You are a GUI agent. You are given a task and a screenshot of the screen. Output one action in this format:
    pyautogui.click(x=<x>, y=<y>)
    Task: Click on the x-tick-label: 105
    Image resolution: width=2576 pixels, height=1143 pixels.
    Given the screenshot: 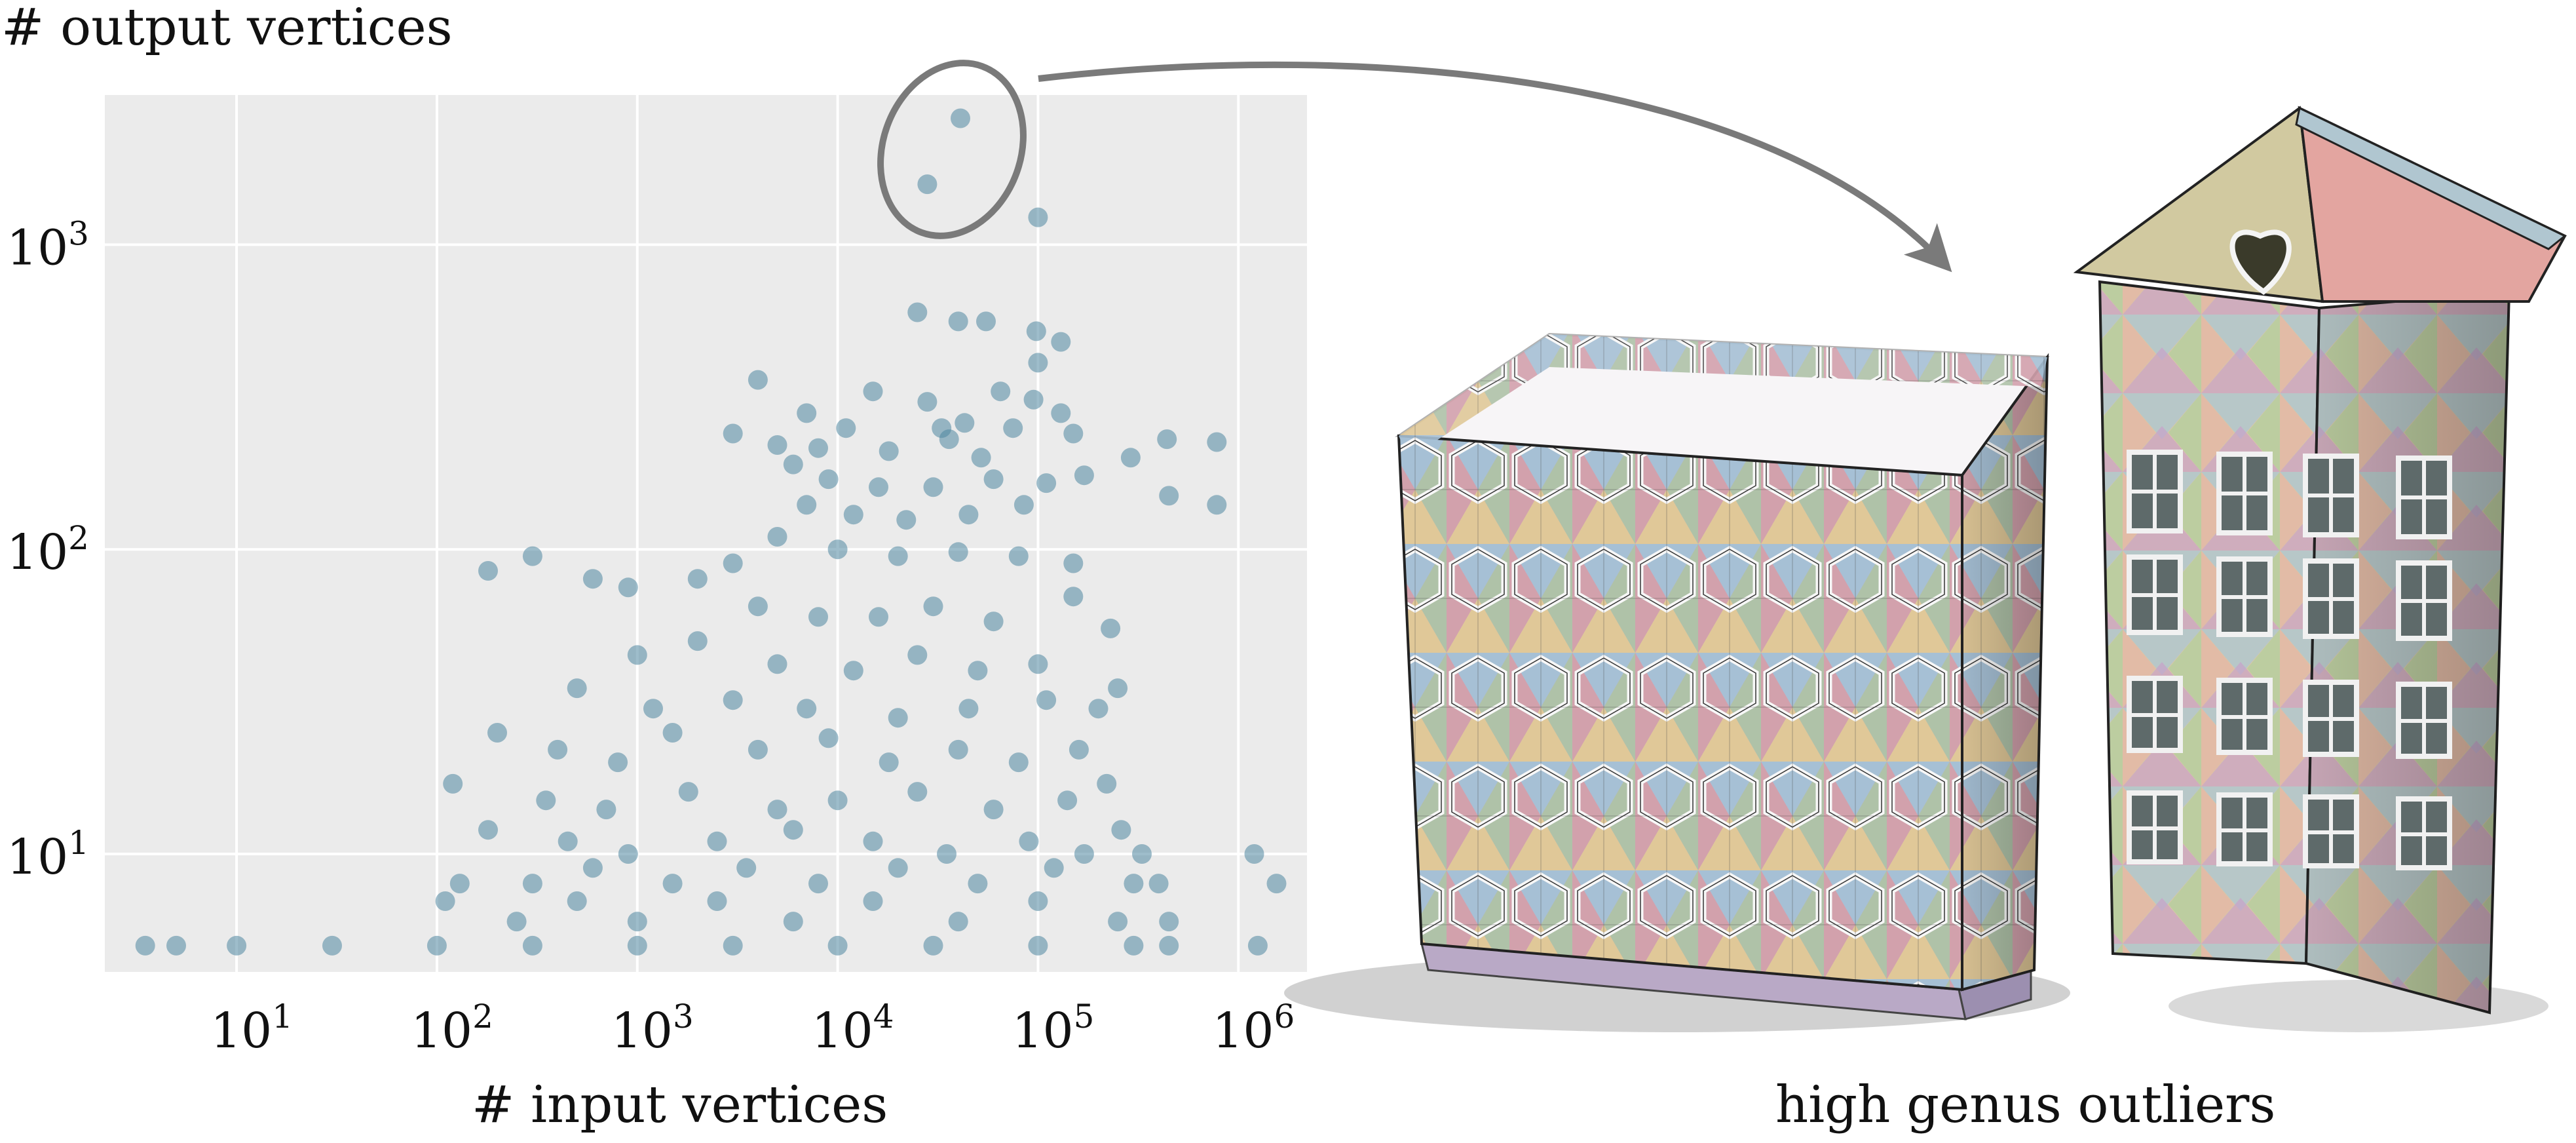 What is the action you would take?
    pyautogui.click(x=1053, y=1028)
    